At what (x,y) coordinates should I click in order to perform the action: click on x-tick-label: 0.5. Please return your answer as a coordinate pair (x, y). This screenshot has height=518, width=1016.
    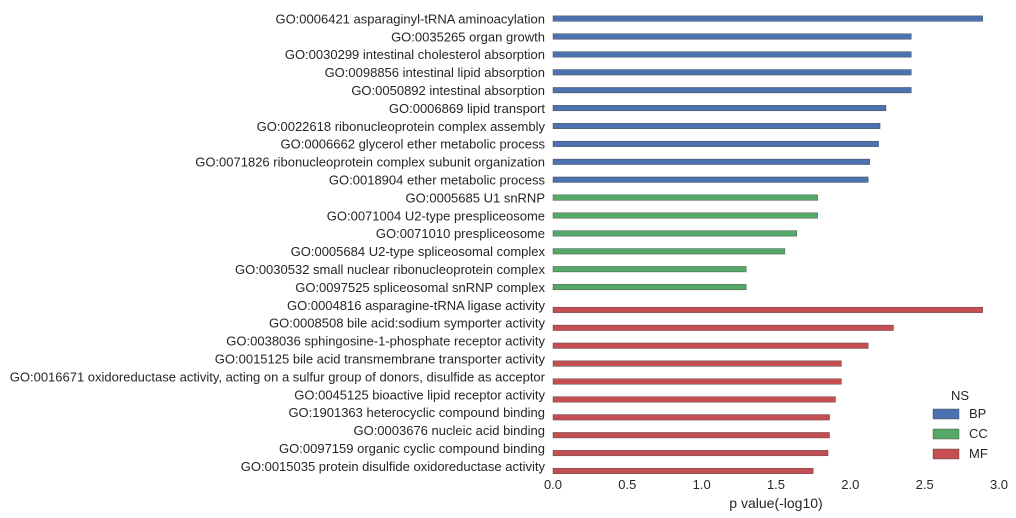
    Looking at the image, I should click on (627, 484).